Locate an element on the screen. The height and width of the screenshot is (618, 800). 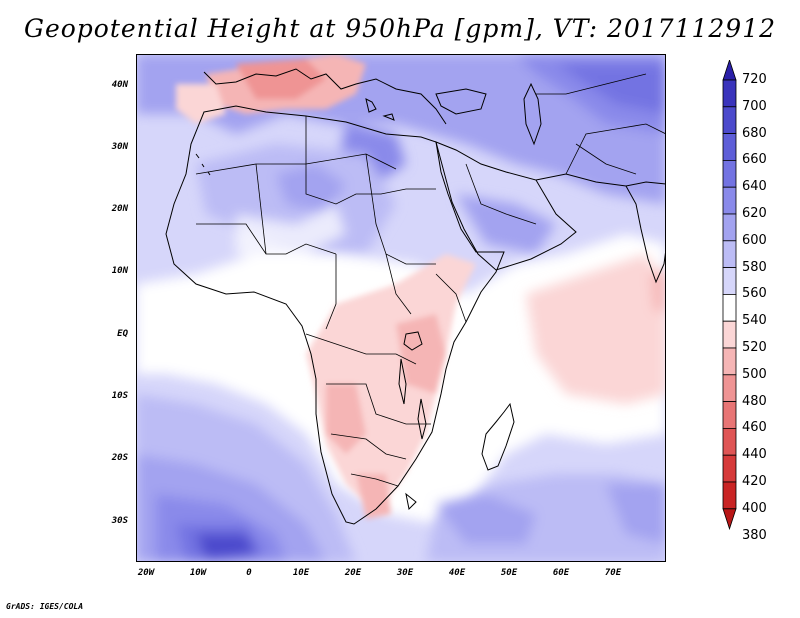
lon-label-60e: 60E is located at coordinates (561, 573).